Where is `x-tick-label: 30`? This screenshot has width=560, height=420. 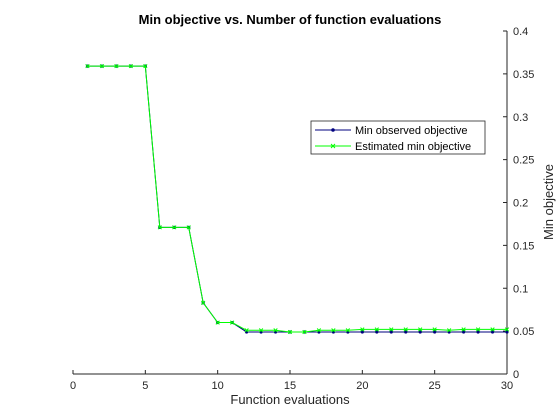 x-tick-label: 30 is located at coordinates (507, 386).